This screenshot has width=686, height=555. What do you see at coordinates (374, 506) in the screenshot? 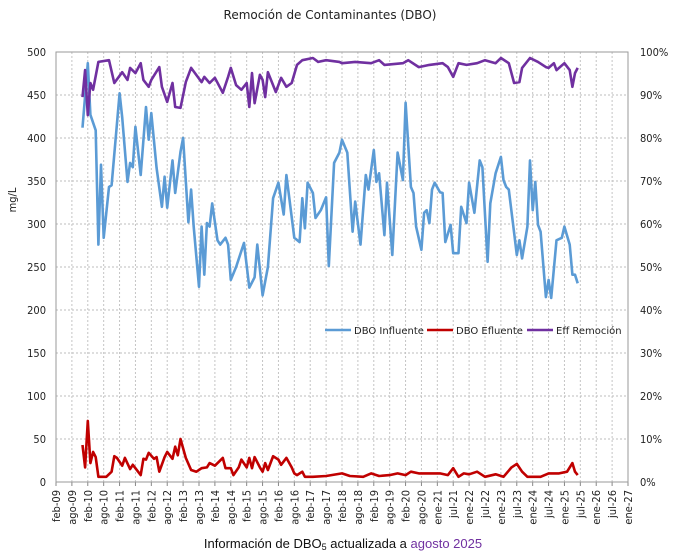
I see `x-tick-label: feb-19` at bounding box center [374, 506].